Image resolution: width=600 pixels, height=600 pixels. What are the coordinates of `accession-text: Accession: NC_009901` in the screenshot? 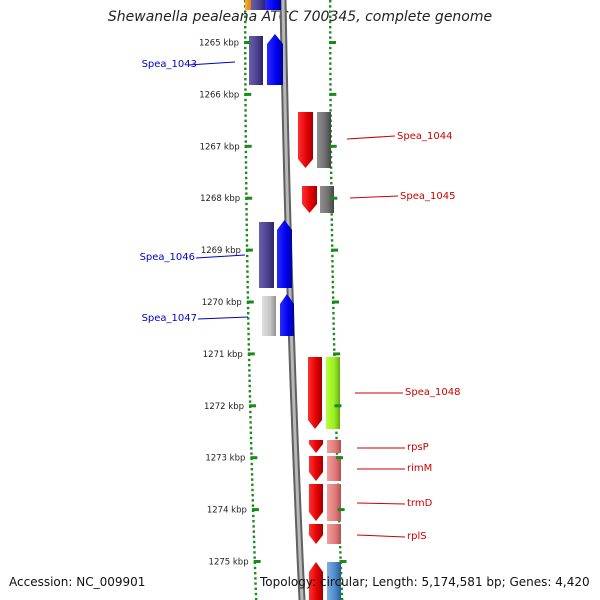 It's located at (77, 582).